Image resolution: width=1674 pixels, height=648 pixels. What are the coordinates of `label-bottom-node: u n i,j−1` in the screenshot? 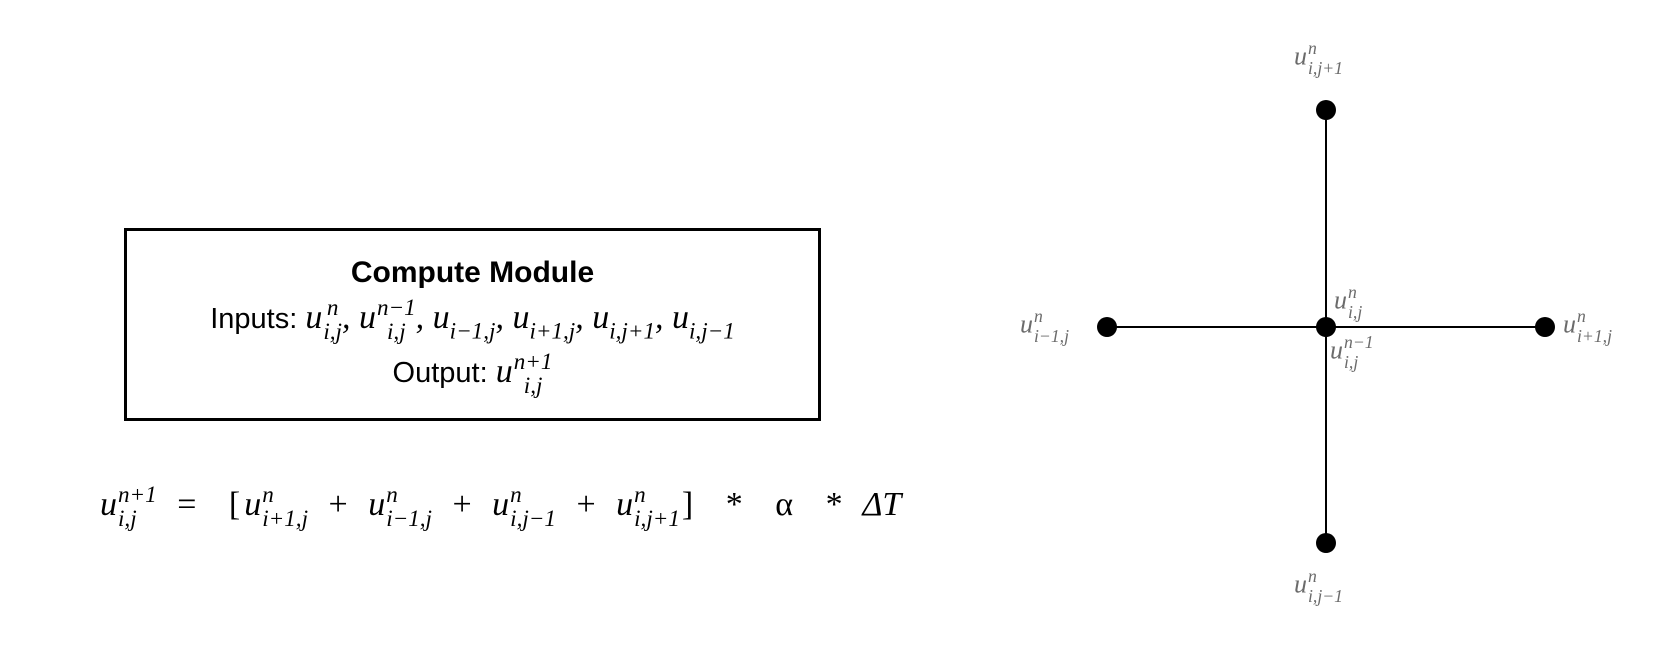 It's located at (1318, 586).